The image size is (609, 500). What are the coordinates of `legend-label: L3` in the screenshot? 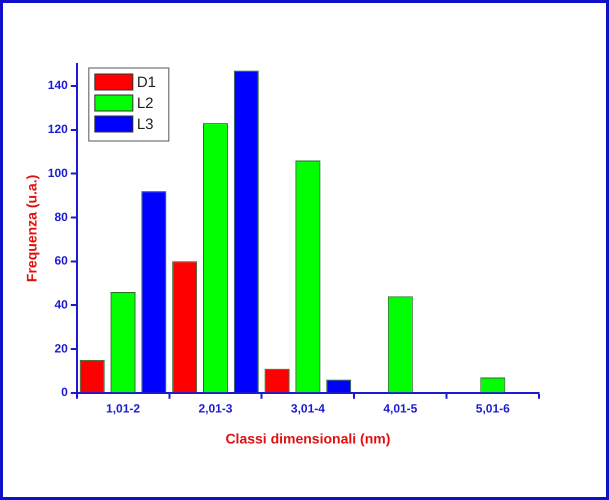 It's located at (145, 125).